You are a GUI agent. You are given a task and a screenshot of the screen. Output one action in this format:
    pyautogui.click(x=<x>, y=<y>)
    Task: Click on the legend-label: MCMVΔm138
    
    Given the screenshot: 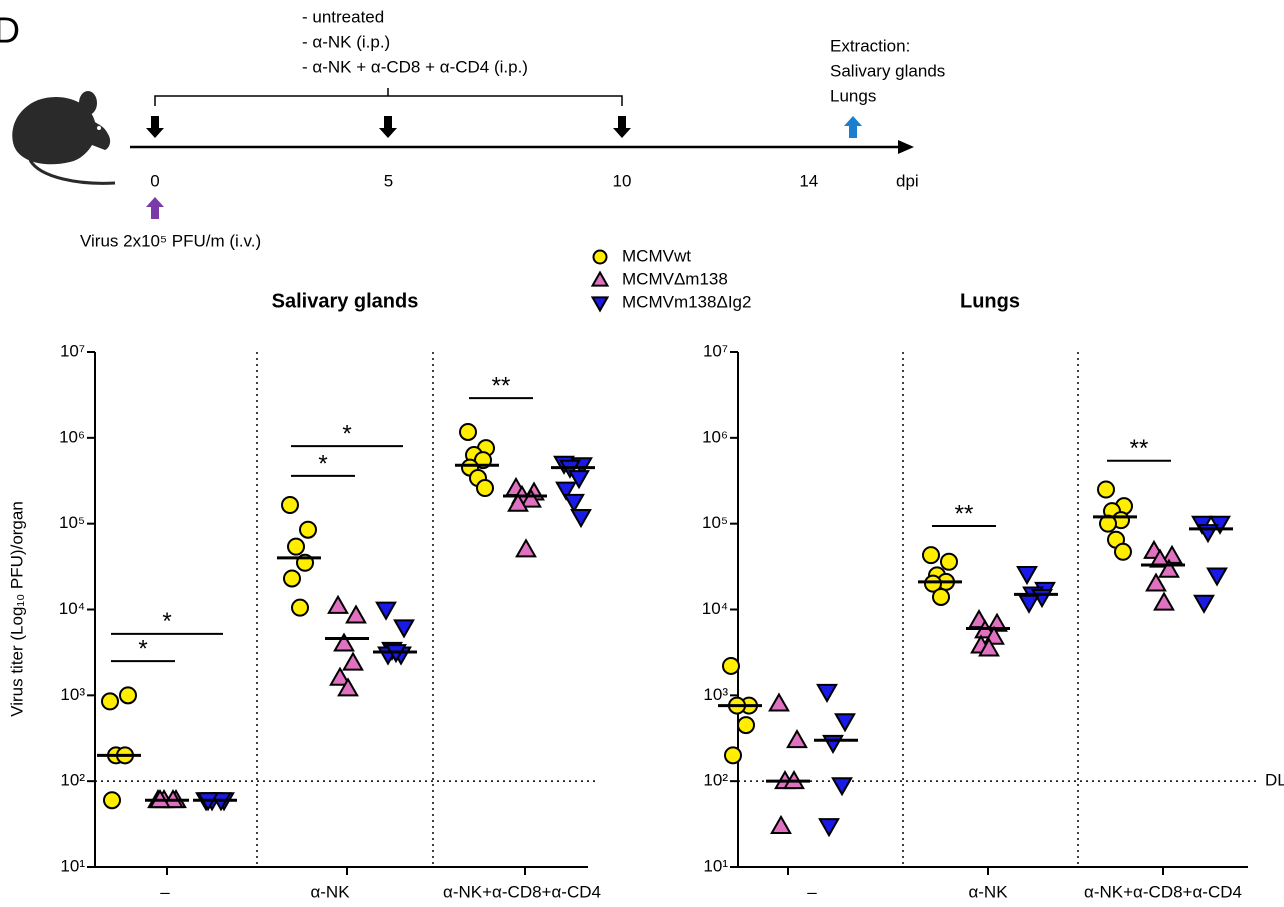 What is the action you would take?
    pyautogui.click(x=675, y=278)
    